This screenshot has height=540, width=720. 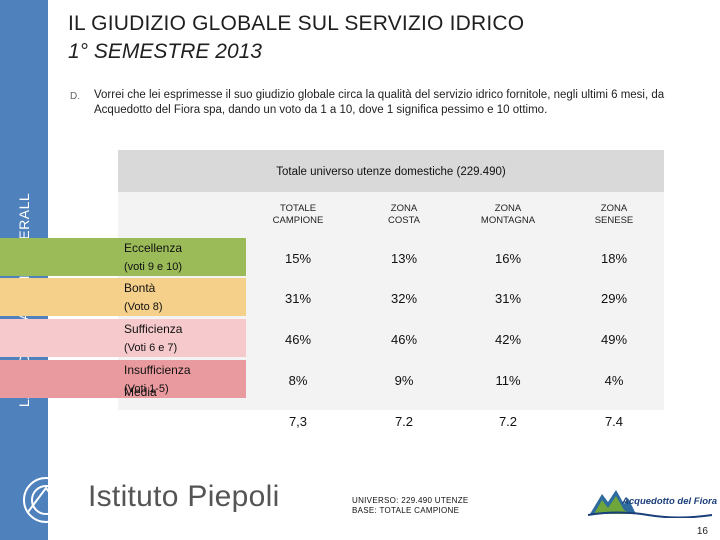 What do you see at coordinates (140, 288) in the screenshot?
I see `row-label: Bontà` at bounding box center [140, 288].